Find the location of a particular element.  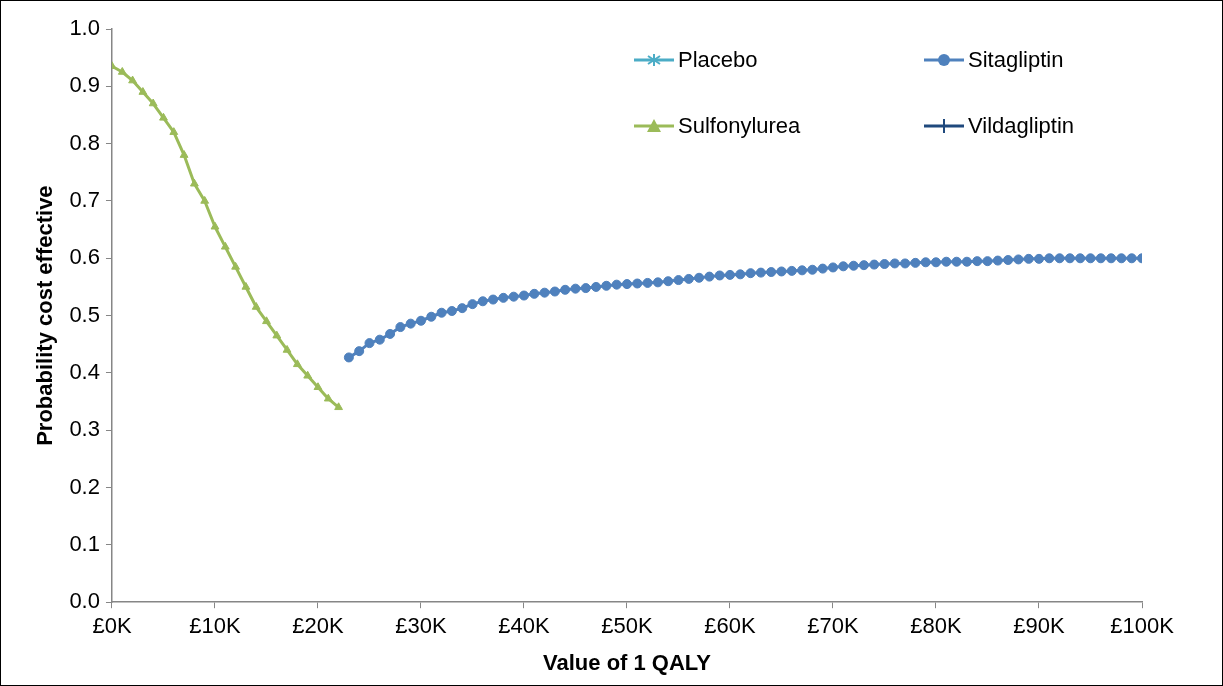

legend-label: Placebo is located at coordinates (718, 60).